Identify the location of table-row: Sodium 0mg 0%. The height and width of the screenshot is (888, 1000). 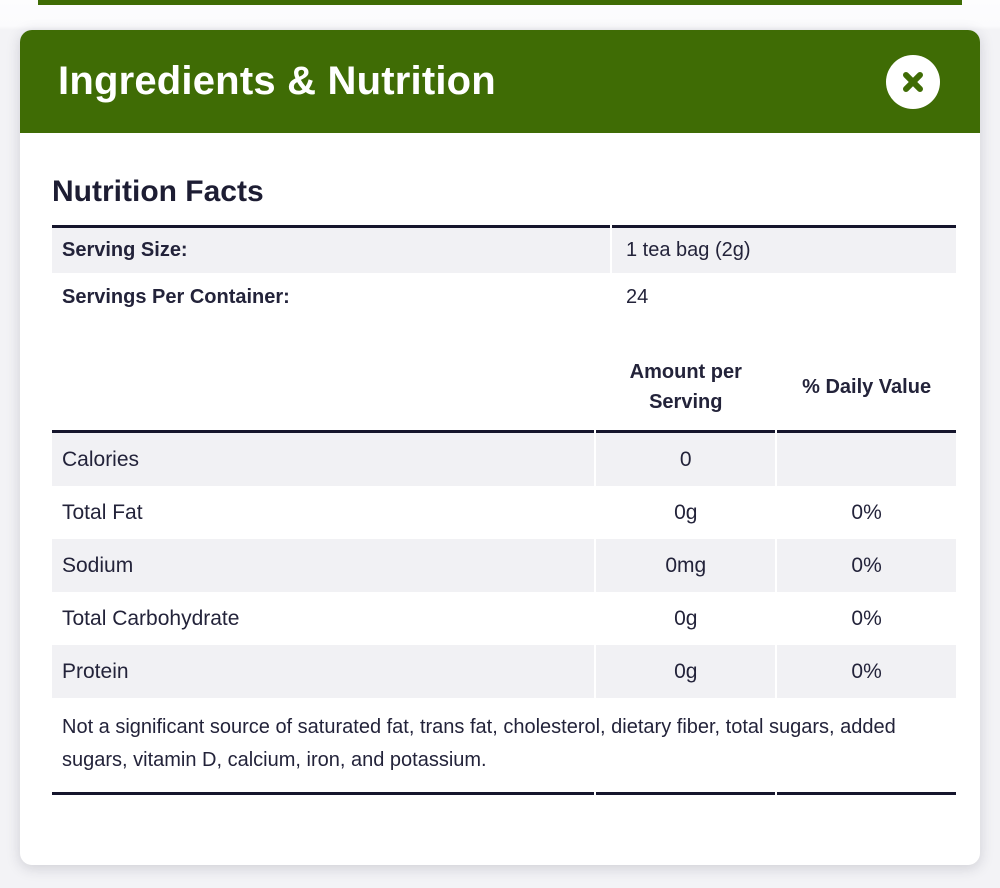
(504, 565).